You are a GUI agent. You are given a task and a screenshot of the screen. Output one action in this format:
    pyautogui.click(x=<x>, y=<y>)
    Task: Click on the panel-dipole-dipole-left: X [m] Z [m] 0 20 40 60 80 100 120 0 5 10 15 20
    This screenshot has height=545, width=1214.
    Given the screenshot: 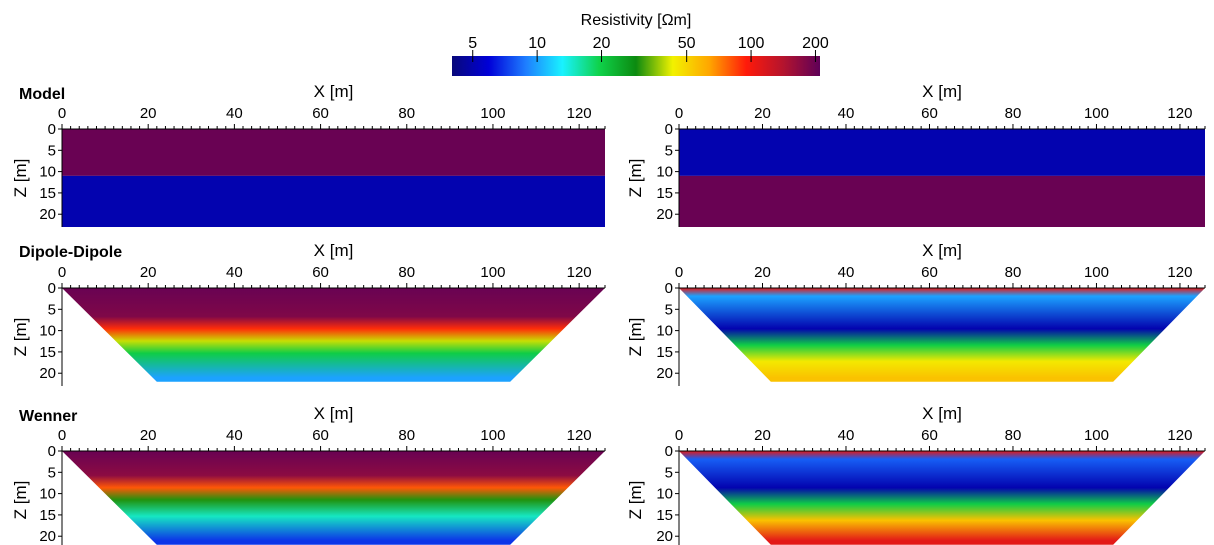 What is the action you would take?
    pyautogui.click(x=308, y=313)
    